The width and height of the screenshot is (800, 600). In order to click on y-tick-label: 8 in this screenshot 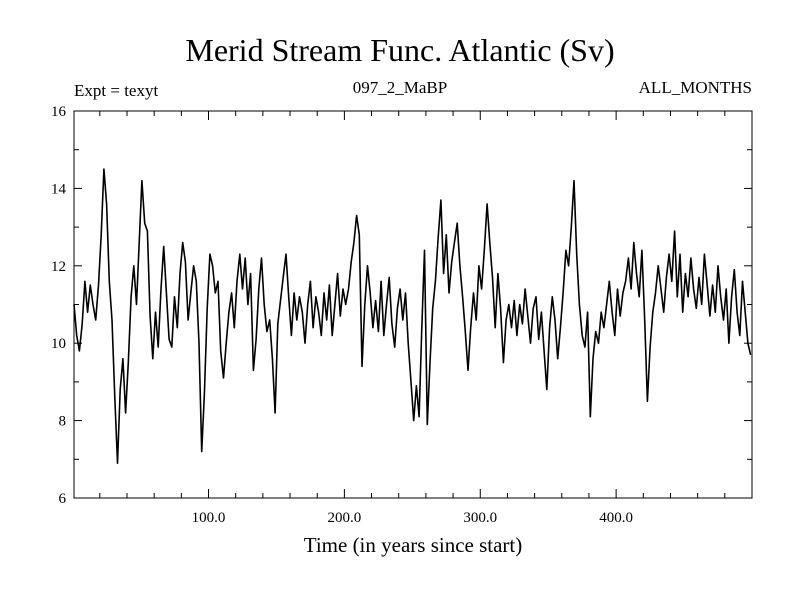, I will do `click(63, 422)`.